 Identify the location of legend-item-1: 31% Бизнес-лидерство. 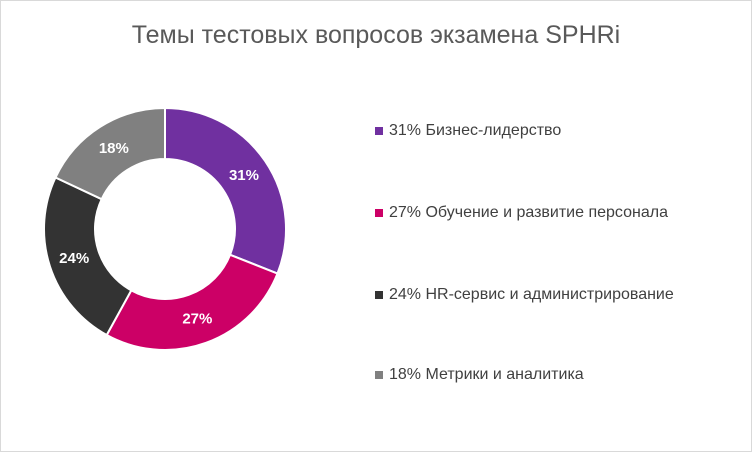
(468, 131).